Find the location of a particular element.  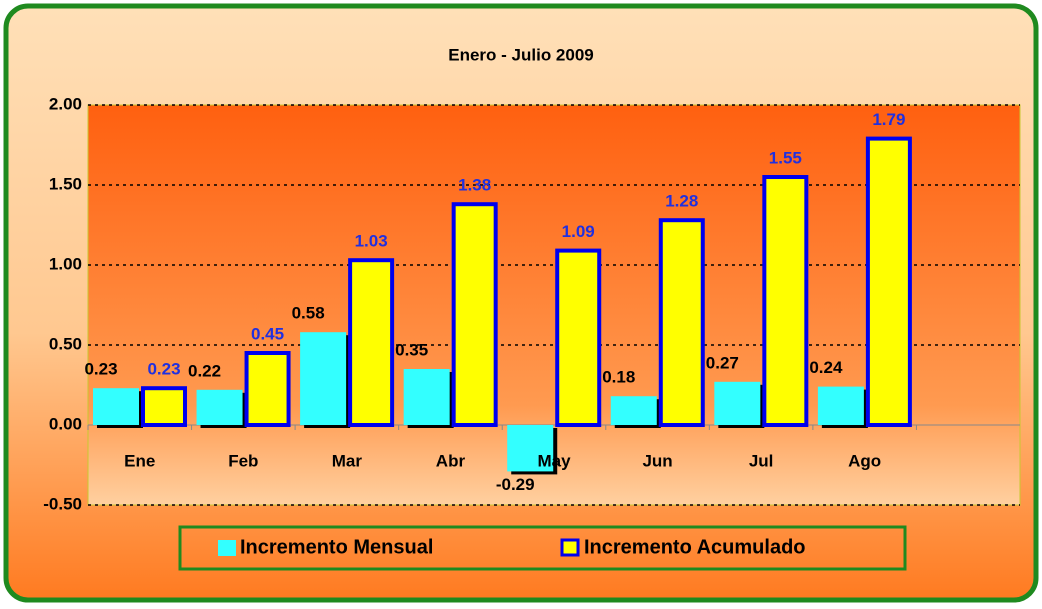

legend-label: Incremento Acumulado is located at coordinates (695, 547).